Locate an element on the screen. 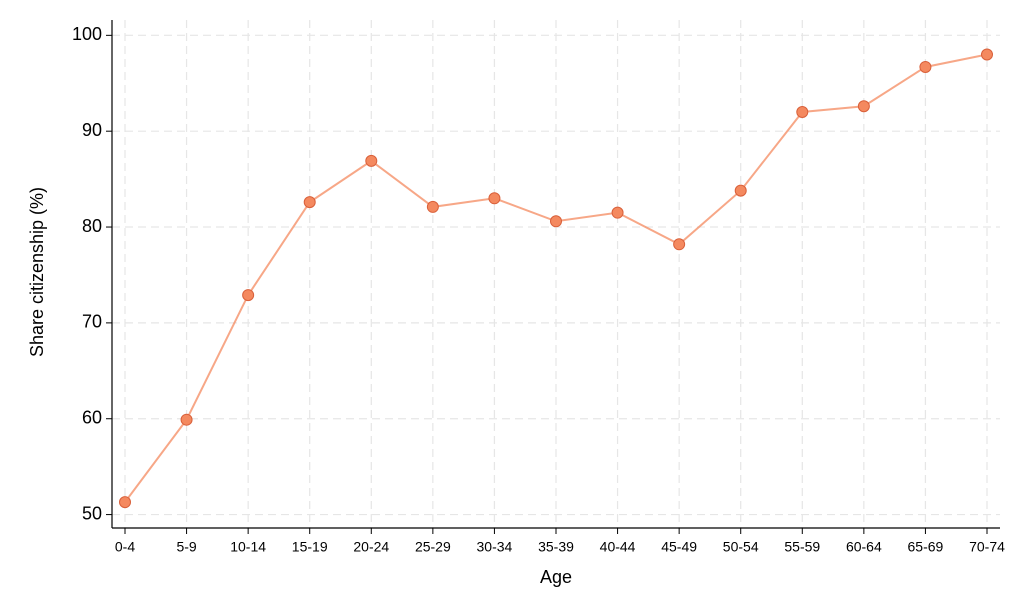  y-tick-label: 90 is located at coordinates (92, 130).